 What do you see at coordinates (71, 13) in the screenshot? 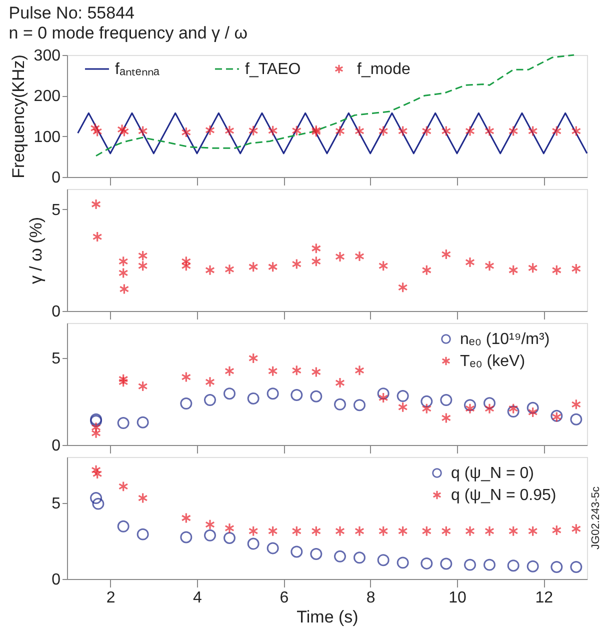
I see `chart-title: Pulse No: 55844` at bounding box center [71, 13].